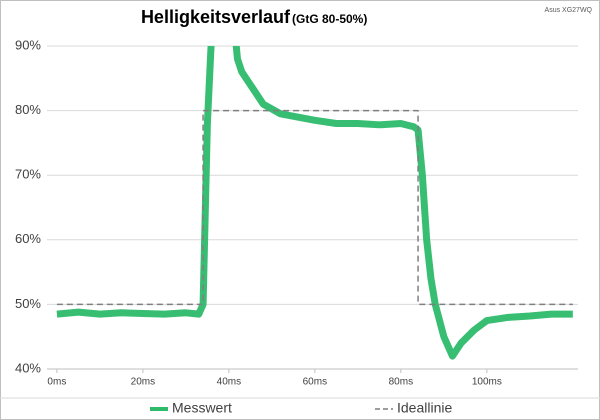 The width and height of the screenshot is (600, 420). I want to click on x-tick-label: 0ms, so click(56, 382).